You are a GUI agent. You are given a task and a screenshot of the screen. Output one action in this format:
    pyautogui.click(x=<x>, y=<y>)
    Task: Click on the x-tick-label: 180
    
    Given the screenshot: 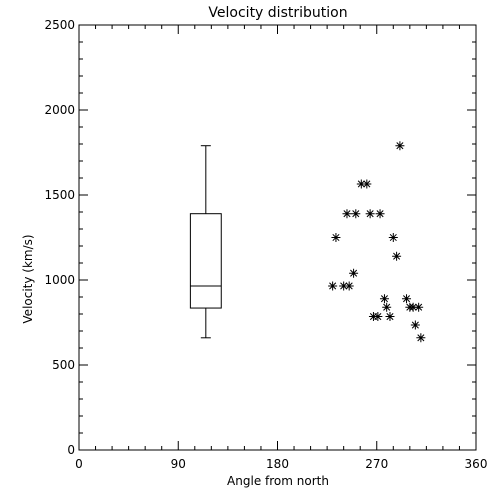 What is the action you would take?
    pyautogui.click(x=277, y=464)
    